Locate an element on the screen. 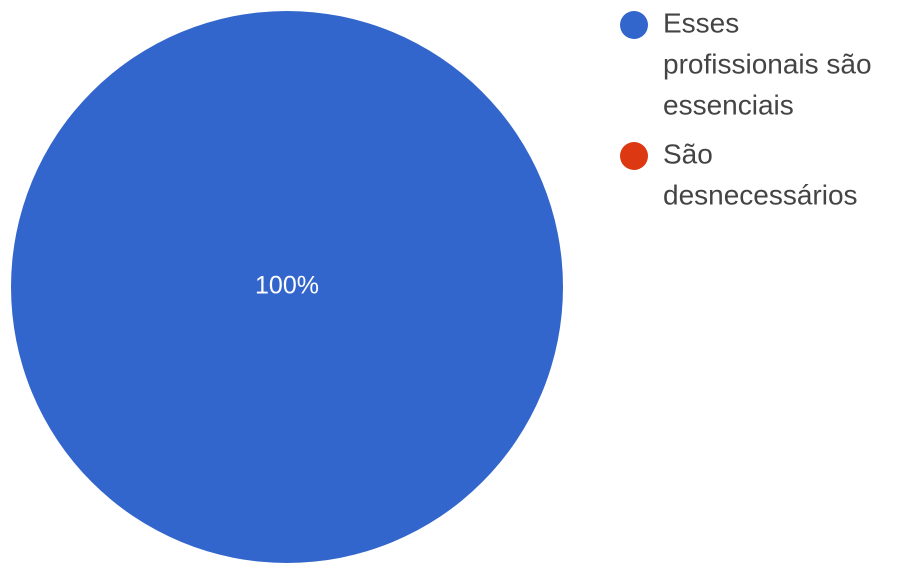 The image size is (907, 563). slice-data-label: 100% is located at coordinates (287, 286).